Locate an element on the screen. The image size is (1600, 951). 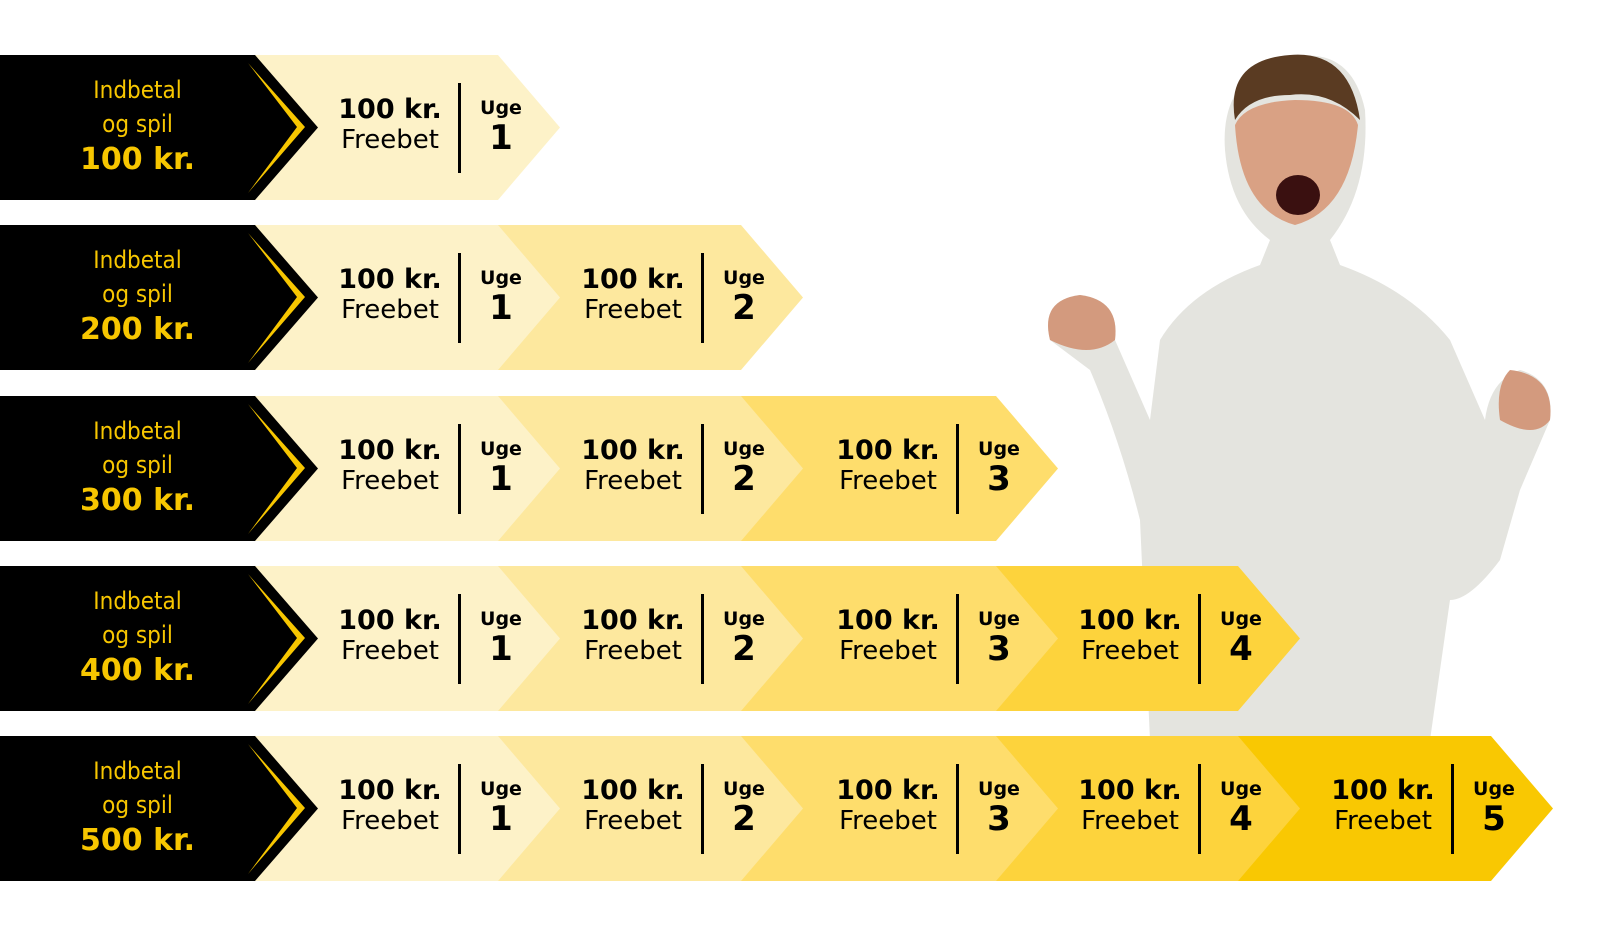
freebet-week-3: 100 kr. Freebet Uge 3 is located at coordinates (899, 808).